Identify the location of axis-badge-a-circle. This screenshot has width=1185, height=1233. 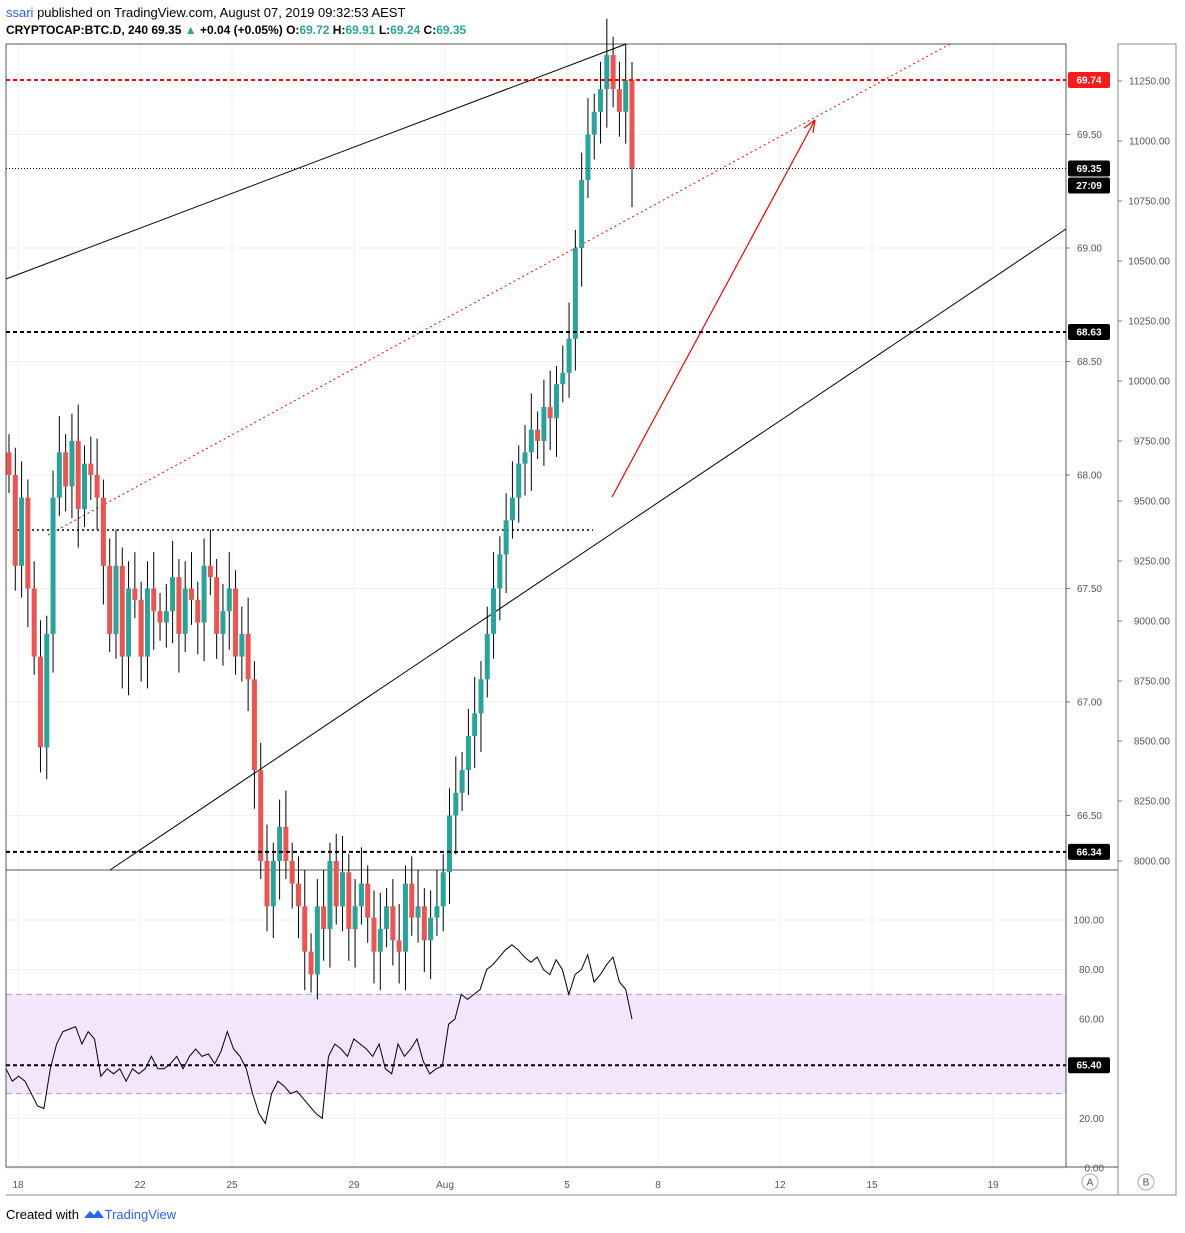
(1090, 1182).